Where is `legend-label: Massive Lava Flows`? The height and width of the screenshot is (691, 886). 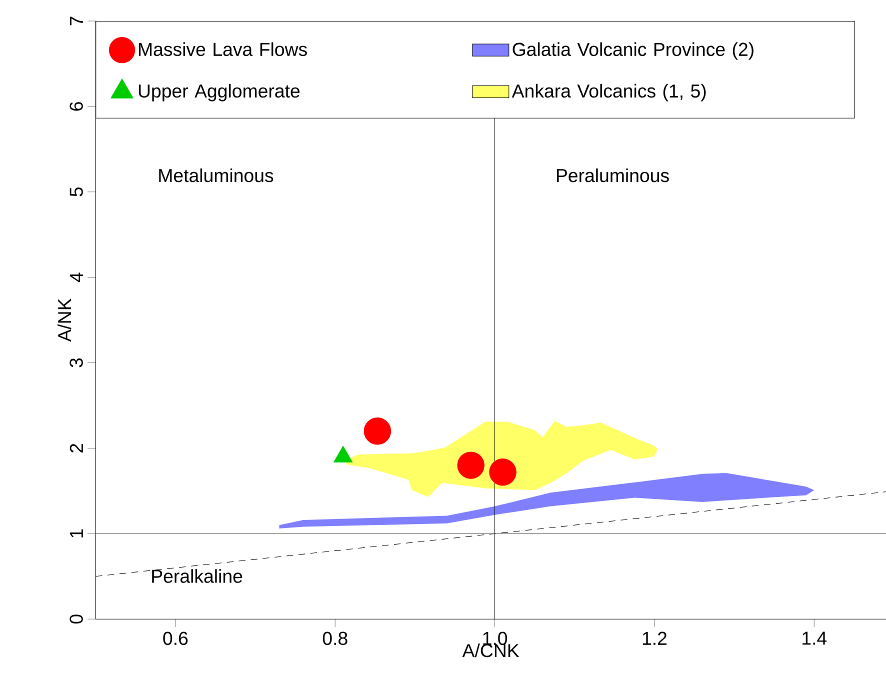 legend-label: Massive Lava Flows is located at coordinates (223, 49).